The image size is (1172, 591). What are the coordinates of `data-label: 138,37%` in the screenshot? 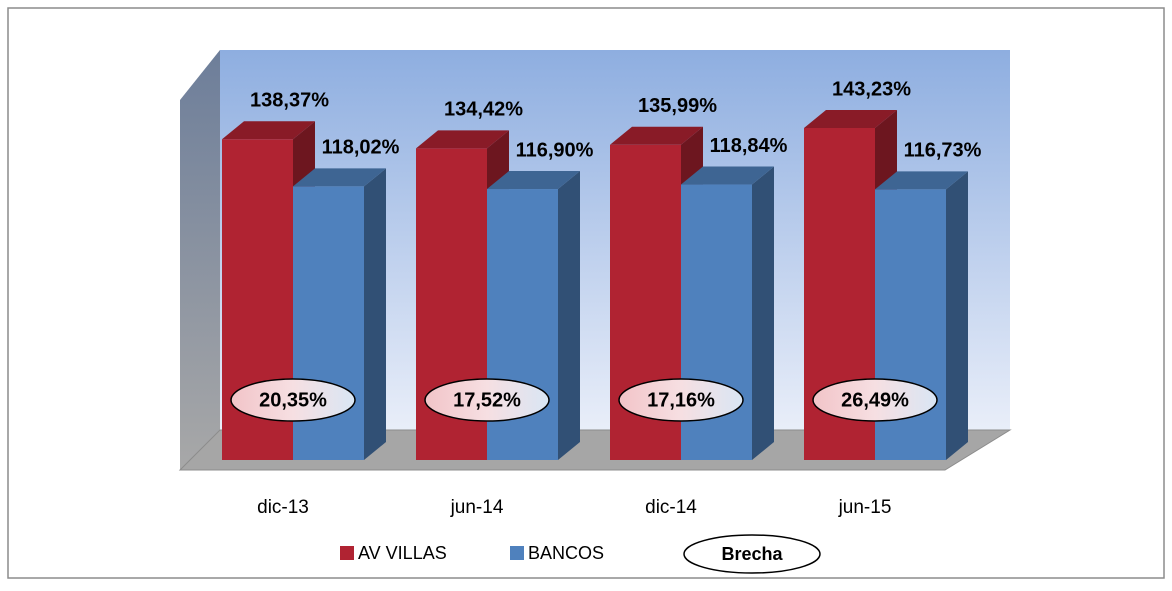 It's located at (289, 101).